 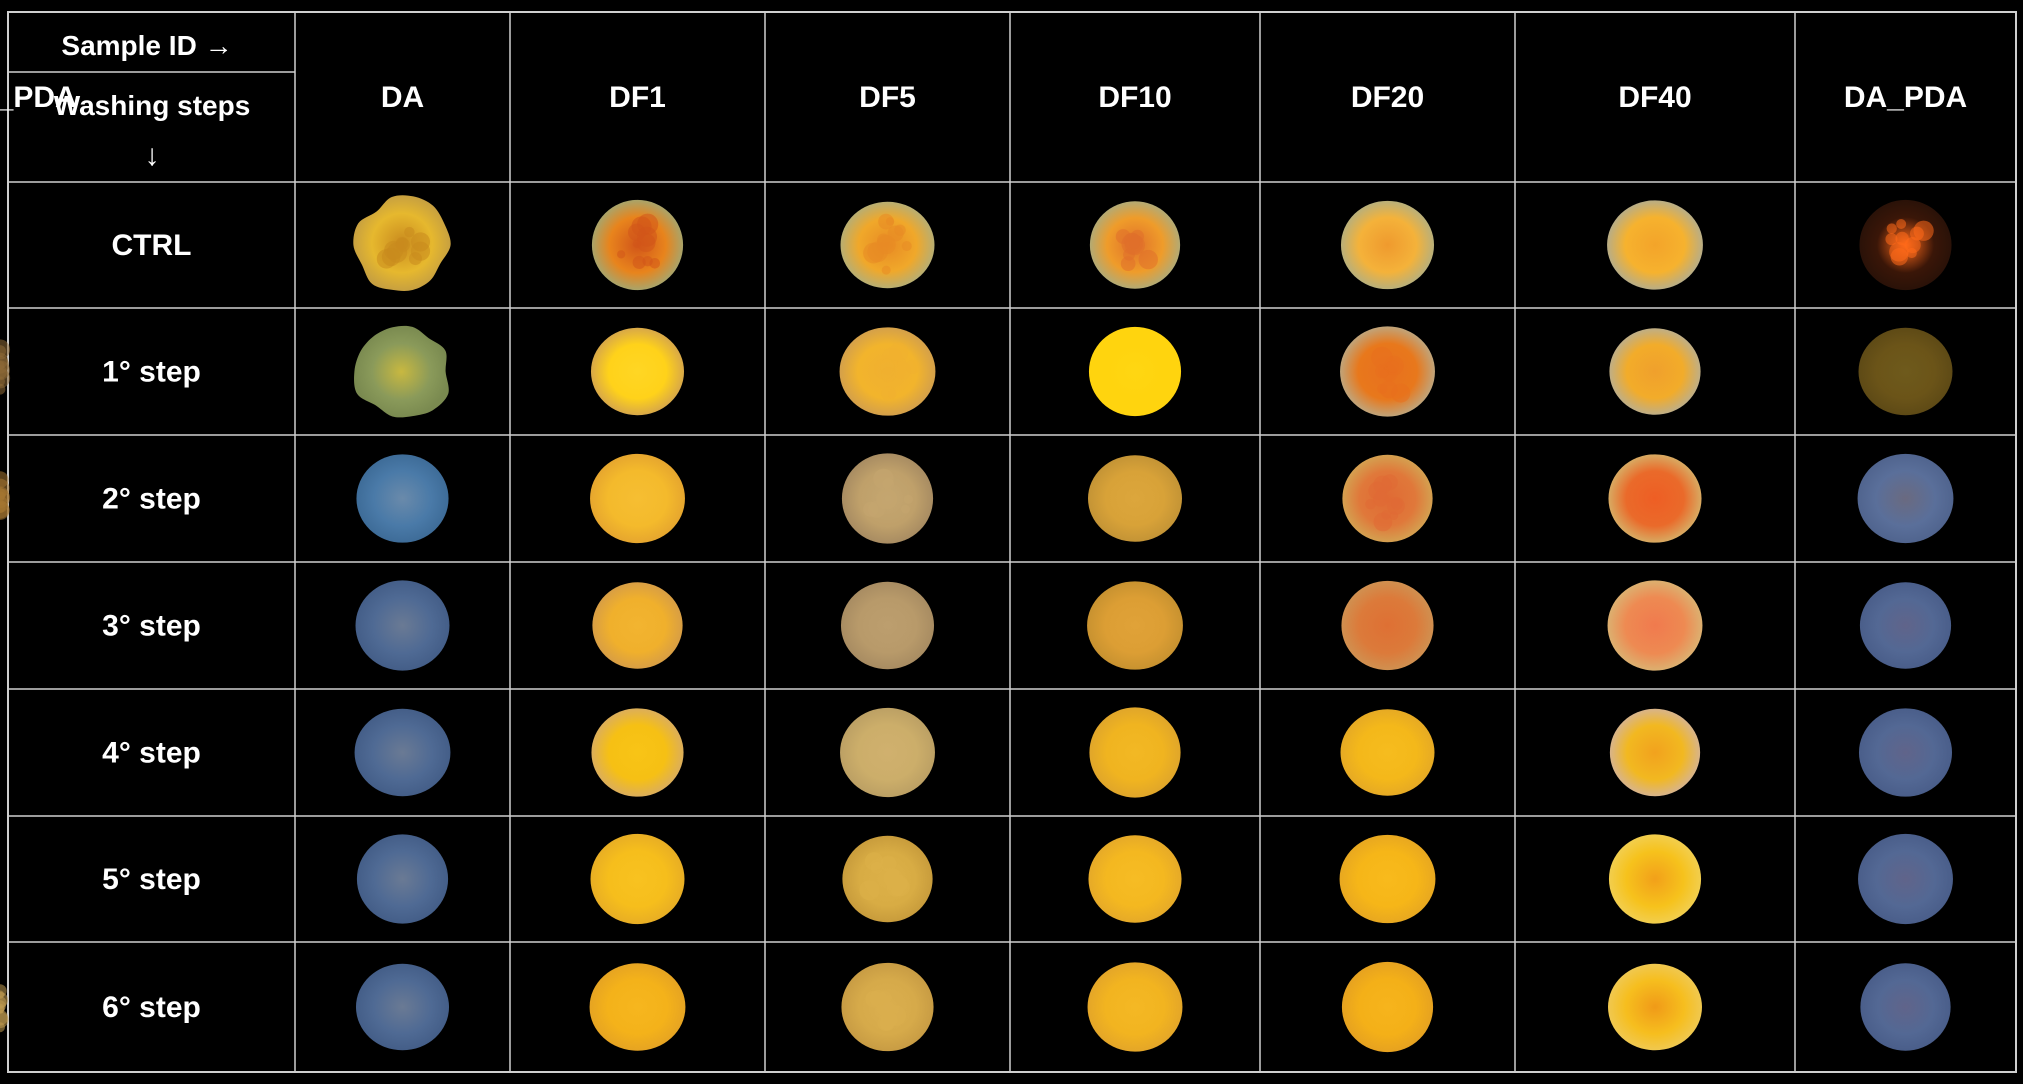 I want to click on column-header: DA, so click(x=402, y=97).